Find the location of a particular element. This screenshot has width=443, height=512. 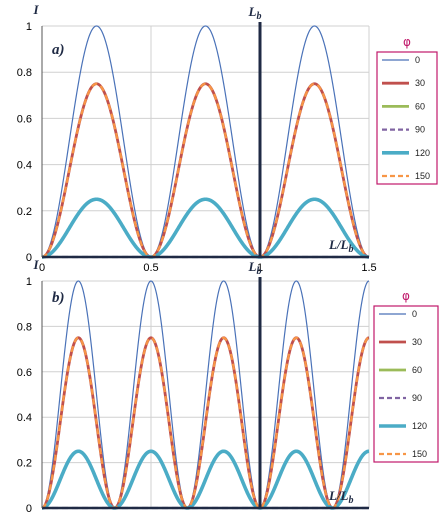

panel-label: a) is located at coordinates (58, 50).